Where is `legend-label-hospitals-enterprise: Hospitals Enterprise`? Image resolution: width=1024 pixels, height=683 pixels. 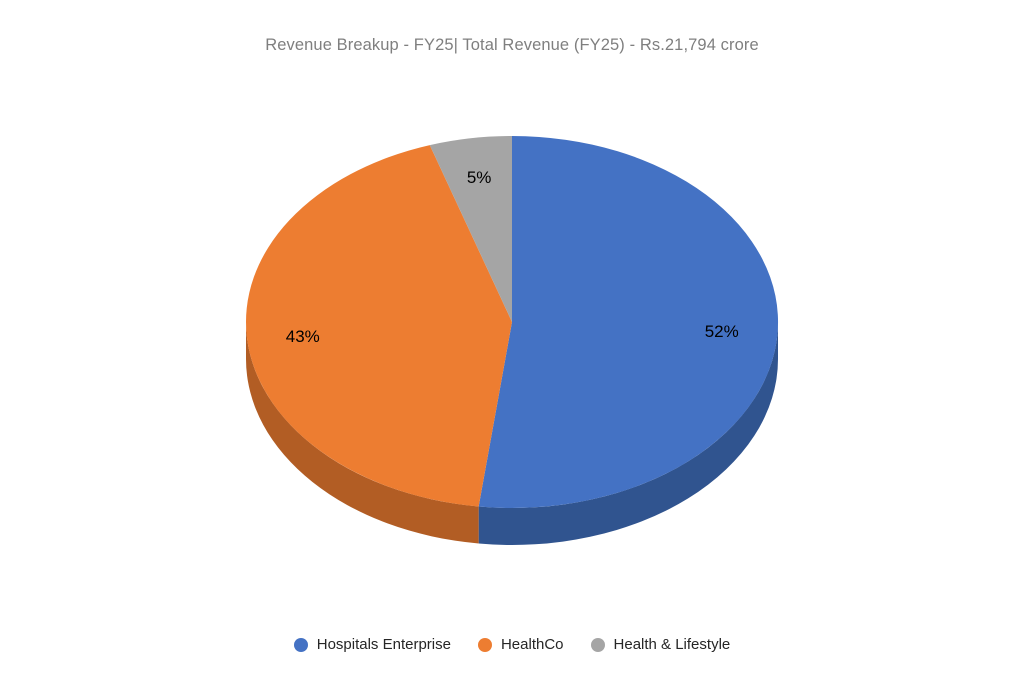 legend-label-hospitals-enterprise: Hospitals Enterprise is located at coordinates (383, 644).